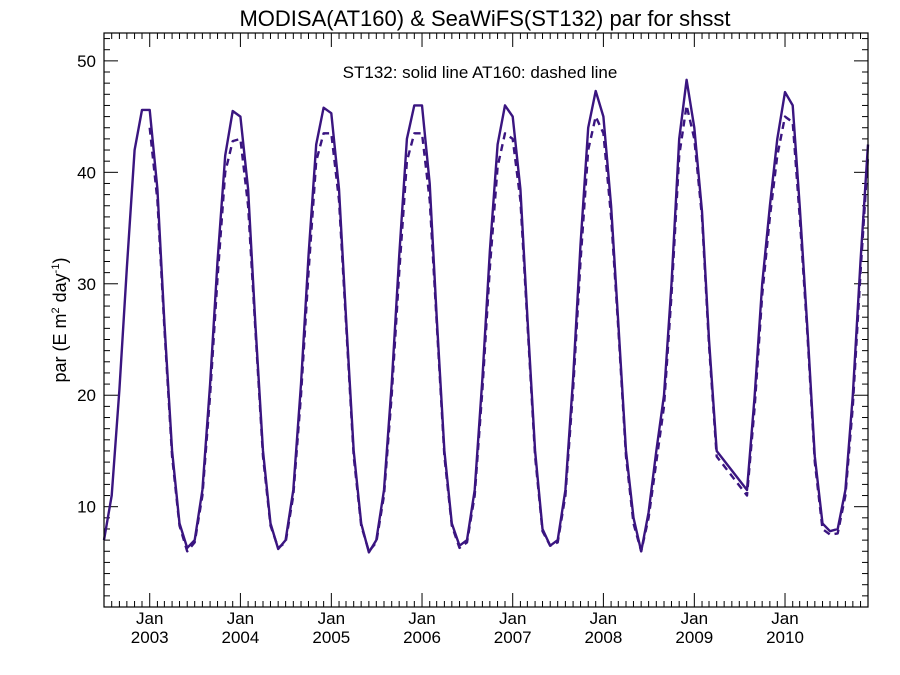 The width and height of the screenshot is (900, 675). Describe the element at coordinates (150, 637) in the screenshot. I see `x-tick-year-label: 2003` at that location.